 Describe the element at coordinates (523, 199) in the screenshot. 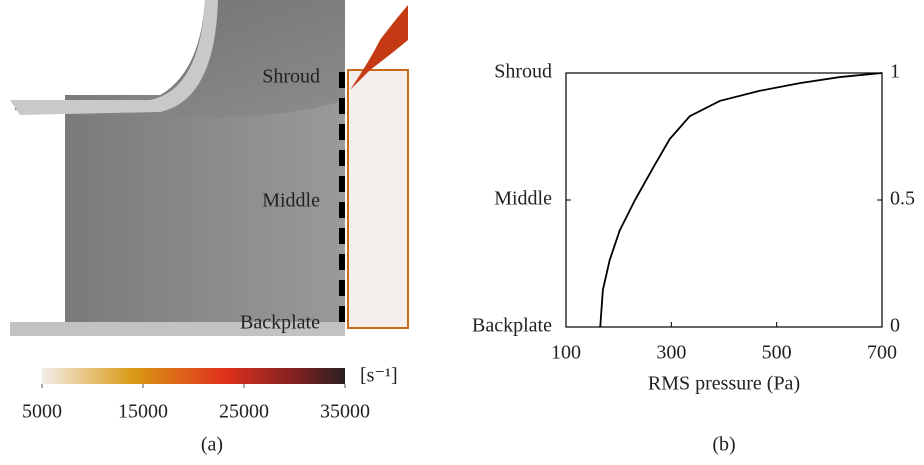

I see `y-tick-label: Middle` at that location.